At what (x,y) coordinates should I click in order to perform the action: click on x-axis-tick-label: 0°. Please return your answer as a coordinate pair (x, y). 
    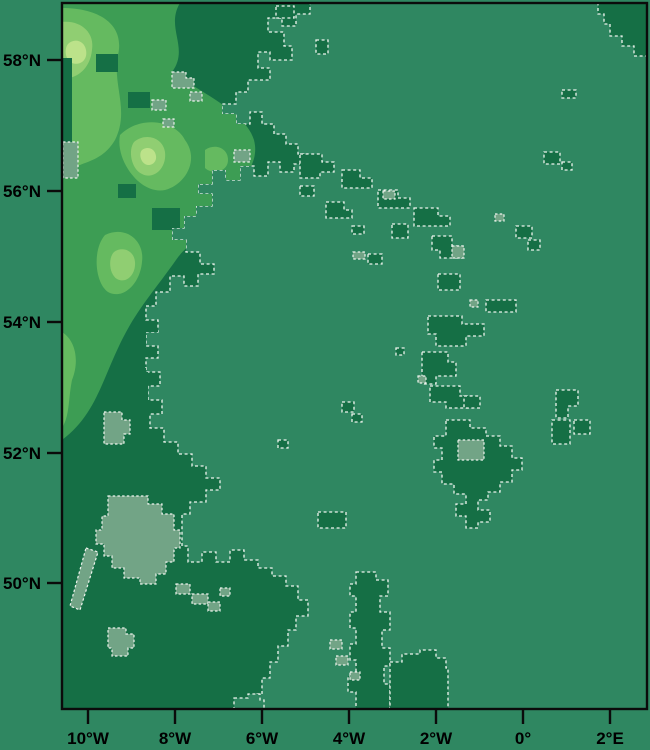
    Looking at the image, I should click on (523, 738).